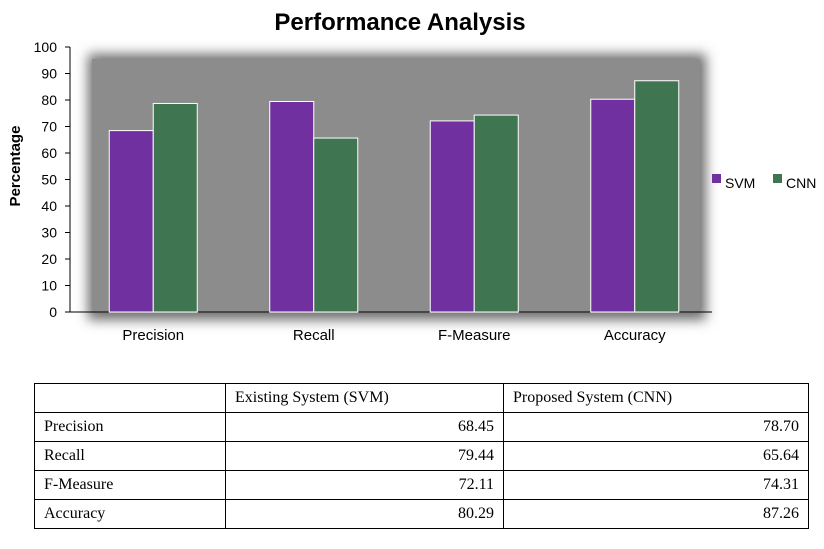 Image resolution: width=824 pixels, height=549 pixels. I want to click on chart-title: Performance Analysis, so click(399, 22).